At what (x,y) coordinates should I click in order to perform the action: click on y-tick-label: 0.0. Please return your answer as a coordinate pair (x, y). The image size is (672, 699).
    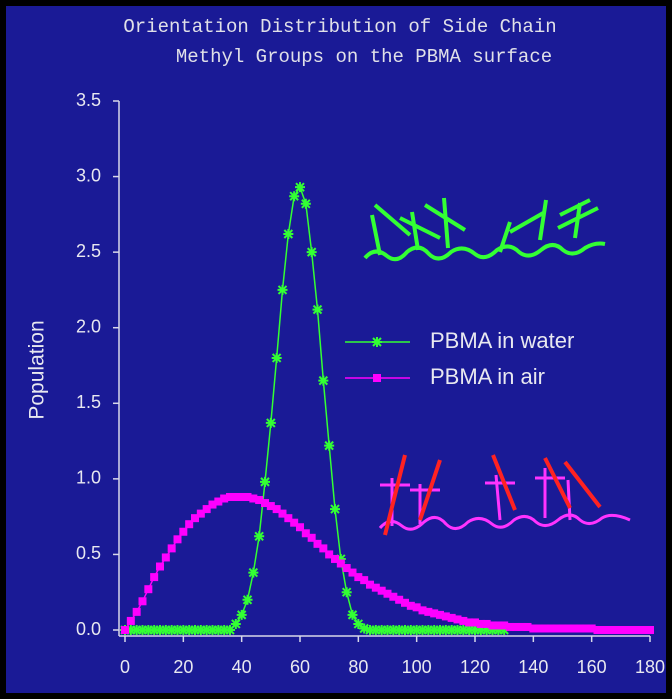
    Looking at the image, I should click on (88, 629).